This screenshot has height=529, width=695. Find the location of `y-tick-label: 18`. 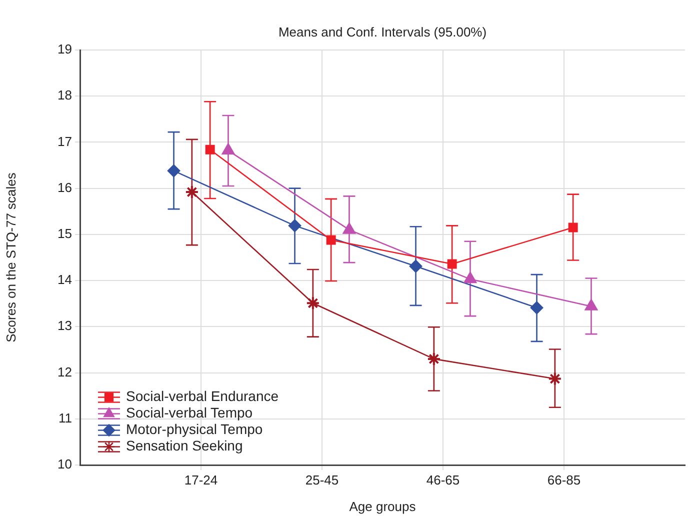

y-tick-label: 18 is located at coordinates (65, 95).